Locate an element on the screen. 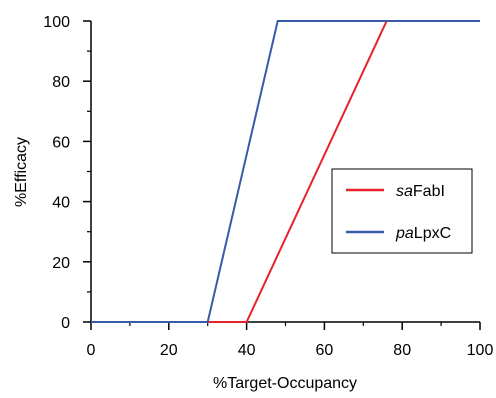 This screenshot has width=496, height=398. legend-label-paLpxC: paLpxC is located at coordinates (423, 233).